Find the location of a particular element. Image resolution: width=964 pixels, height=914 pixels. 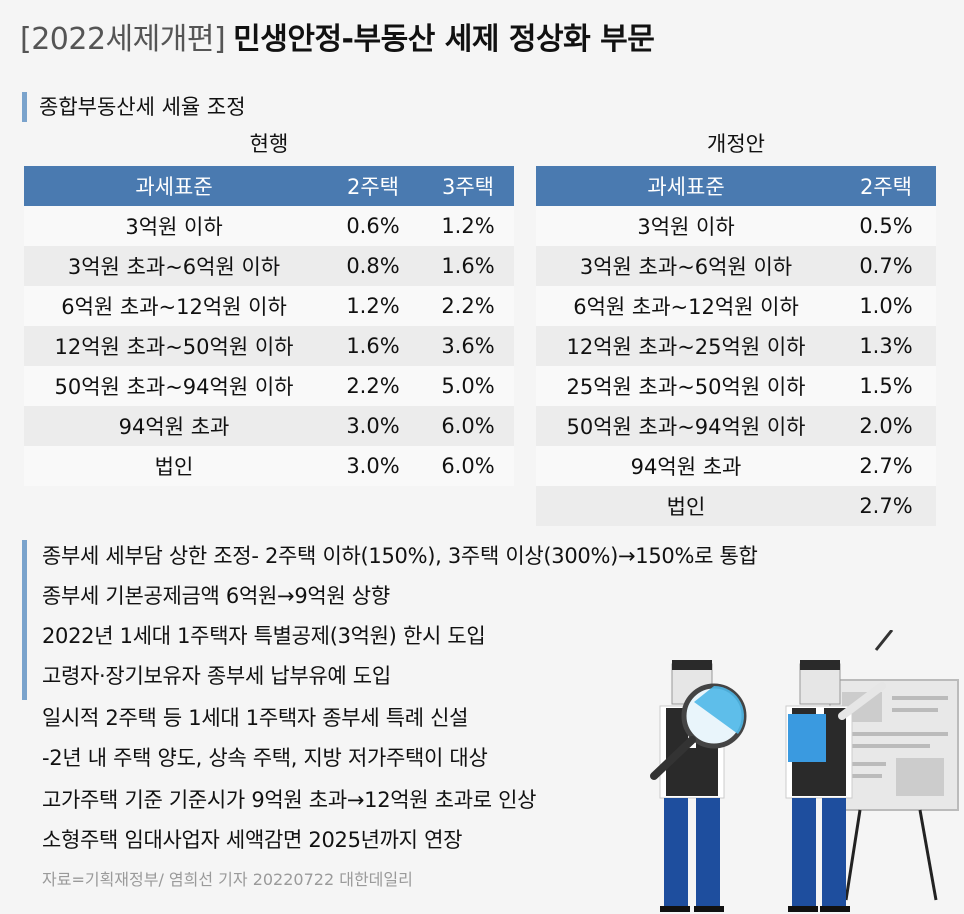

table-row: 25억원 초과~50억원 이하 1.5% is located at coordinates (736, 386).